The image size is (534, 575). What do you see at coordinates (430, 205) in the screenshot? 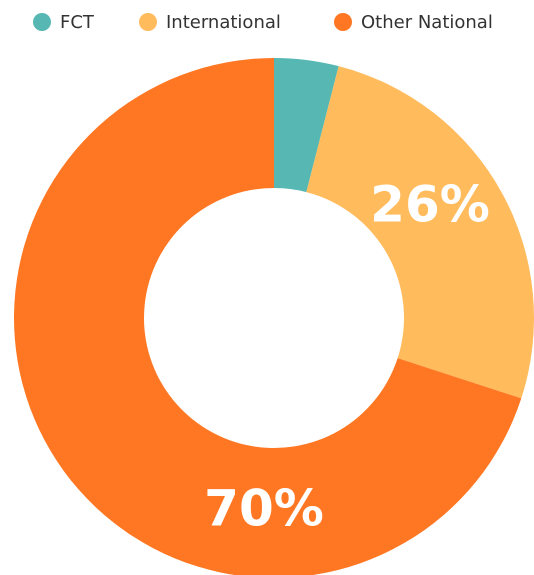
I see `data-label: 26%` at bounding box center [430, 205].